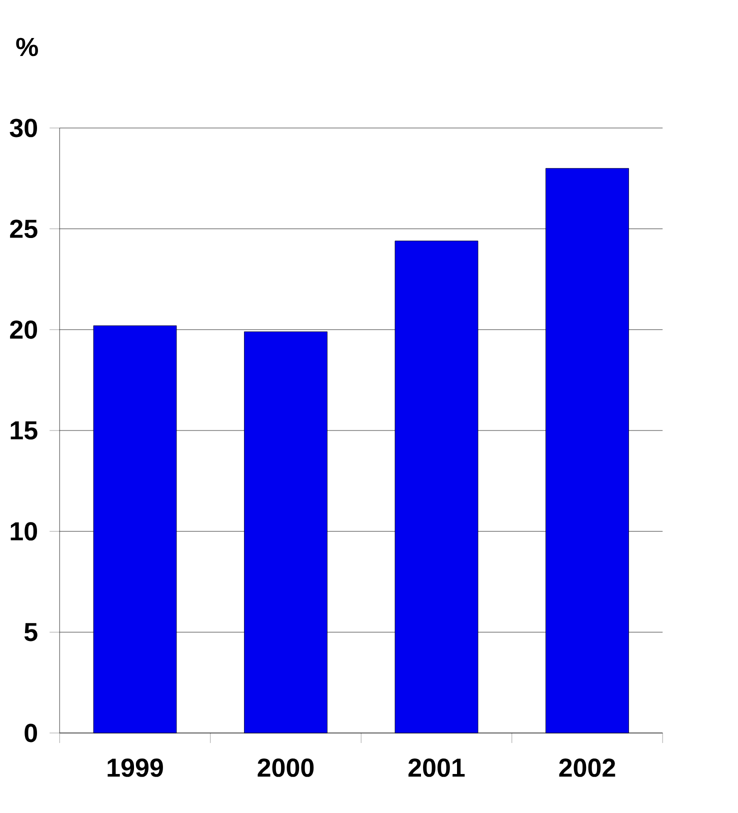 Image resolution: width=738 pixels, height=813 pixels. What do you see at coordinates (24, 329) in the screenshot?
I see `y-tick-label: 20` at bounding box center [24, 329].